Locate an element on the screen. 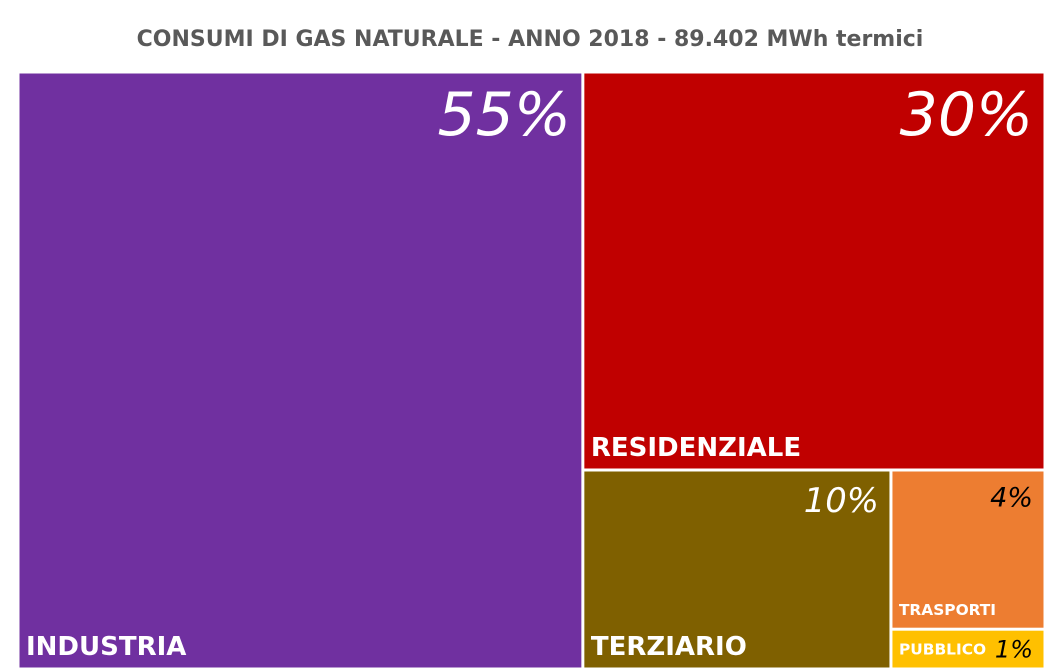 Image resolution: width=1045 pixels, height=669 pixels. value-label: 55% is located at coordinates (503, 115).